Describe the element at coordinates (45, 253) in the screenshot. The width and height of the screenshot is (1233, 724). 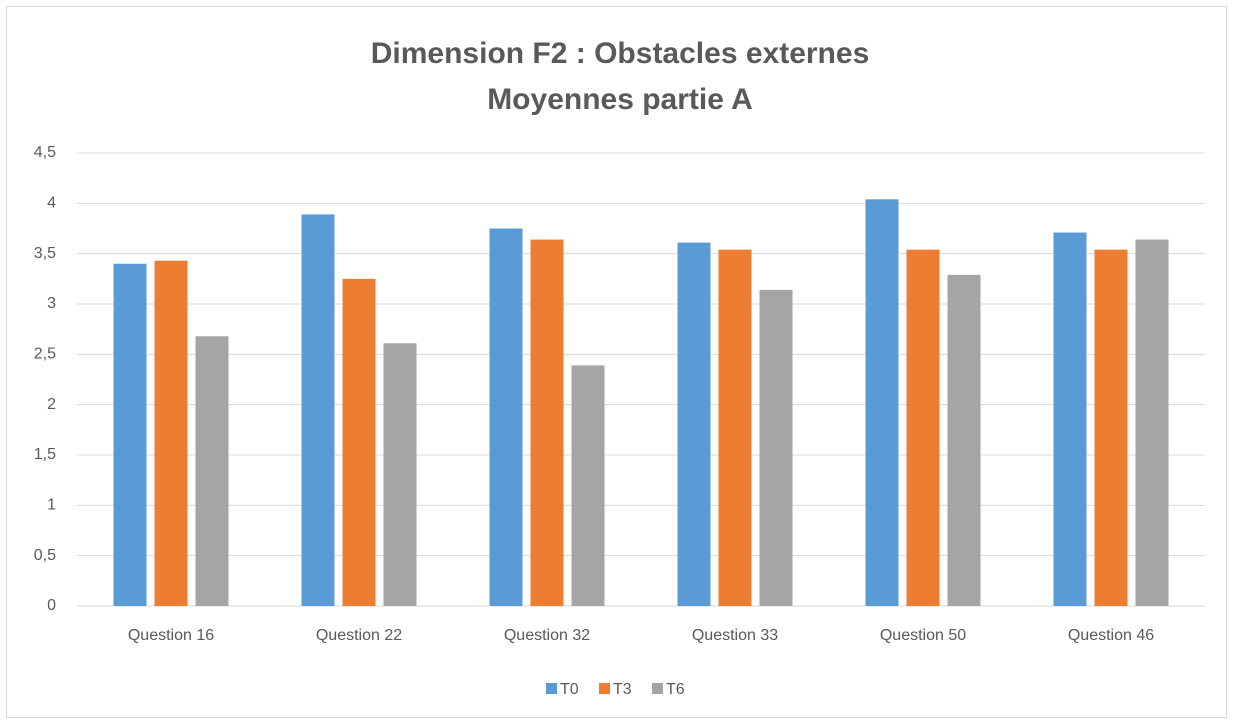
I see `y-tick-label: 3,5` at that location.